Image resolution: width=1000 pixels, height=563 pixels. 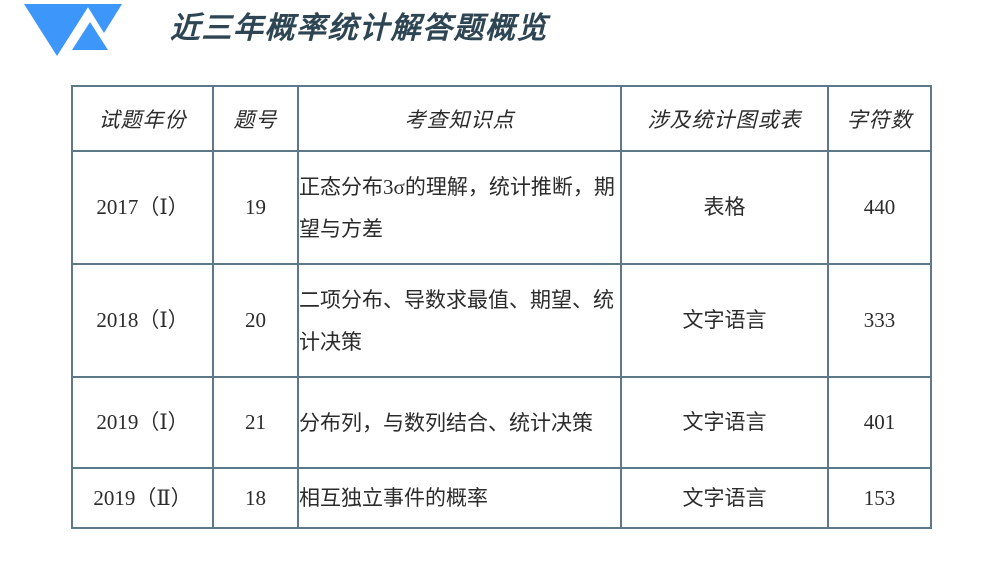 I want to click on cell-year: 2017（Ⅰ）, so click(x=142, y=207).